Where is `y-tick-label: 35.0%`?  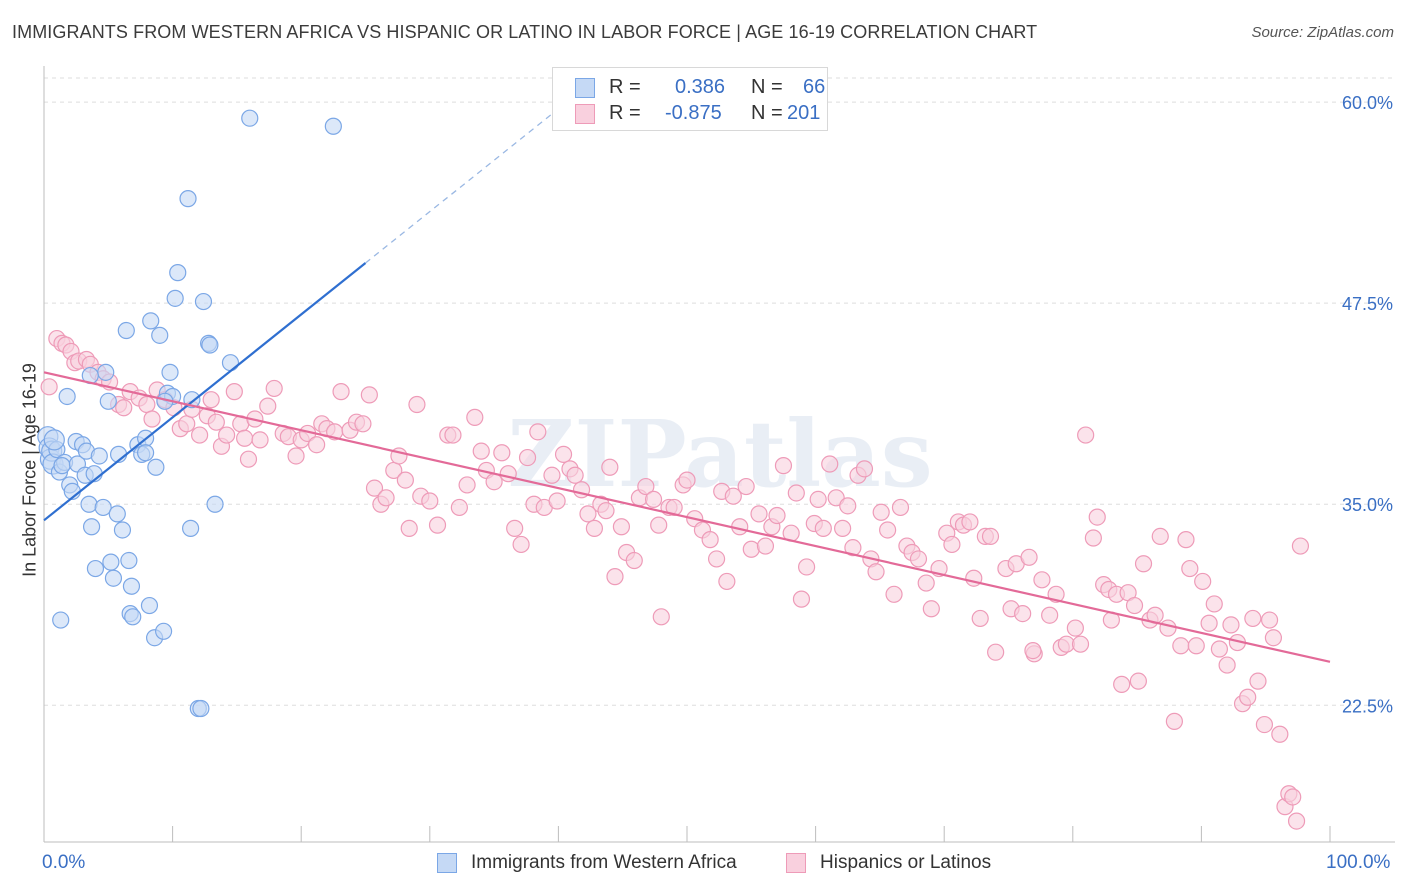 y-tick-label: 35.0% is located at coordinates (1367, 505).